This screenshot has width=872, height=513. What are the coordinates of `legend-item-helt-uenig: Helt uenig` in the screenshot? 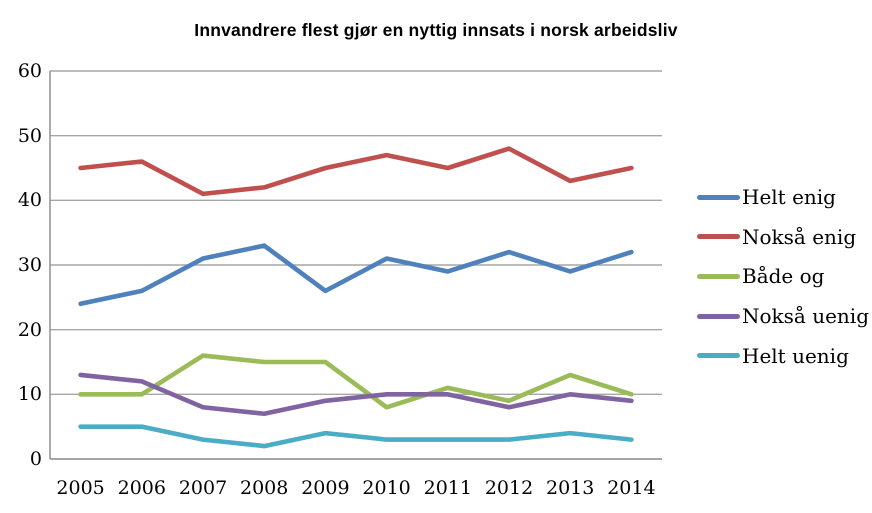 It's located at (773, 356).